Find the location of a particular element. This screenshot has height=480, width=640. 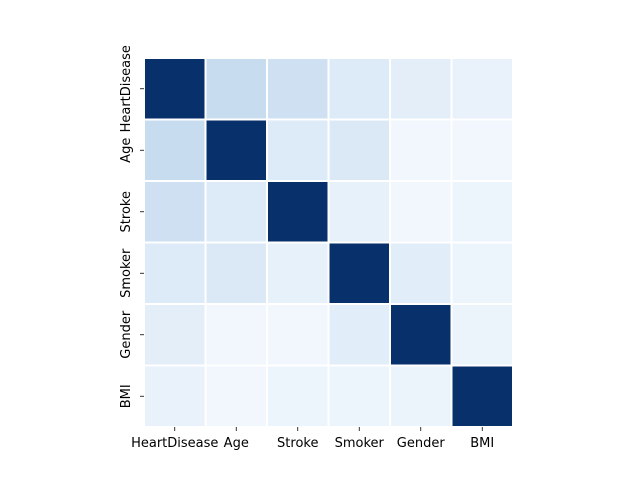

heatmap-cell-gender-smoker is located at coordinates (359, 335).